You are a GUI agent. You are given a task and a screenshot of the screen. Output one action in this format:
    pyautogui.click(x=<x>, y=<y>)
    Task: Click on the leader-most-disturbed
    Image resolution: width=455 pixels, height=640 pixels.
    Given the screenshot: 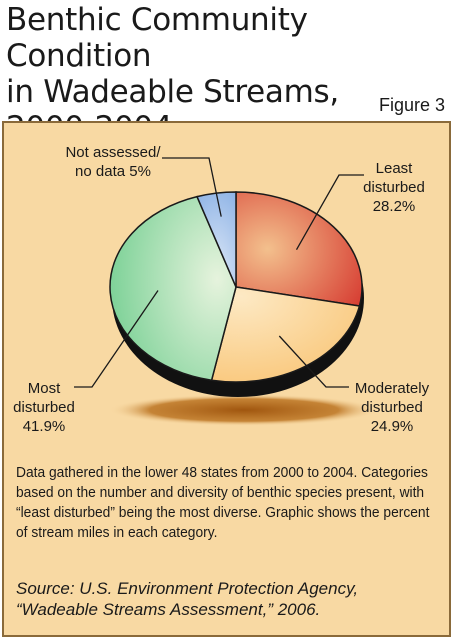 What is the action you would take?
    pyautogui.click(x=116, y=339)
    